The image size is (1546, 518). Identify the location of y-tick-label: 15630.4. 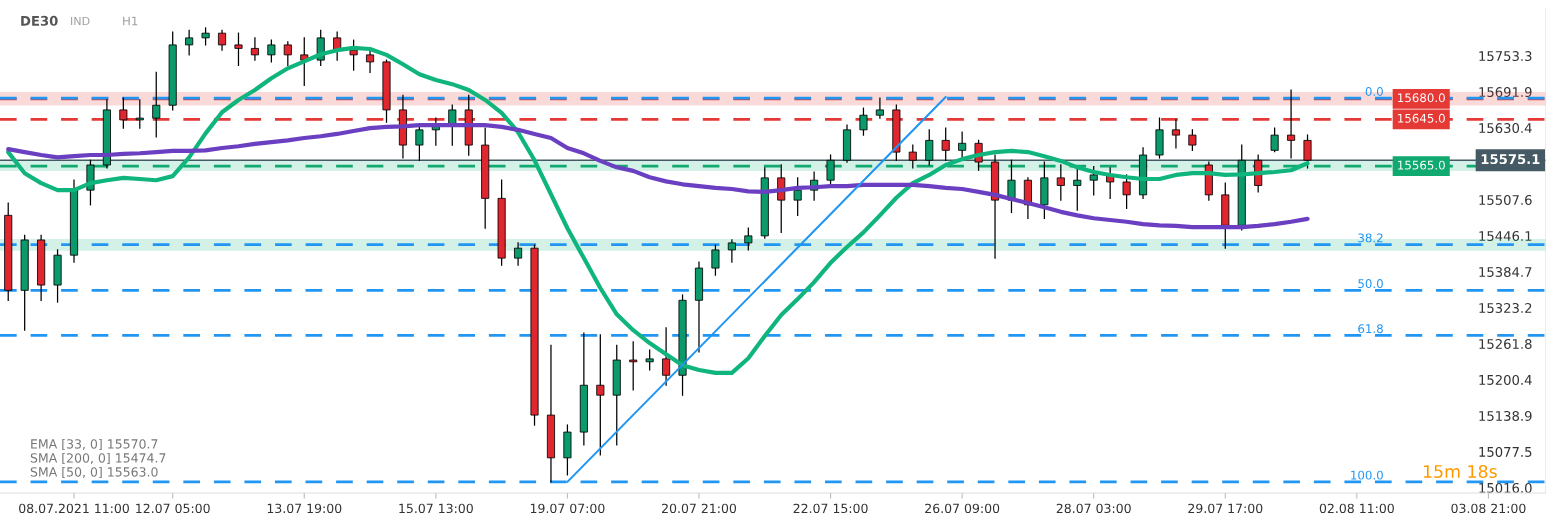
(1505, 128).